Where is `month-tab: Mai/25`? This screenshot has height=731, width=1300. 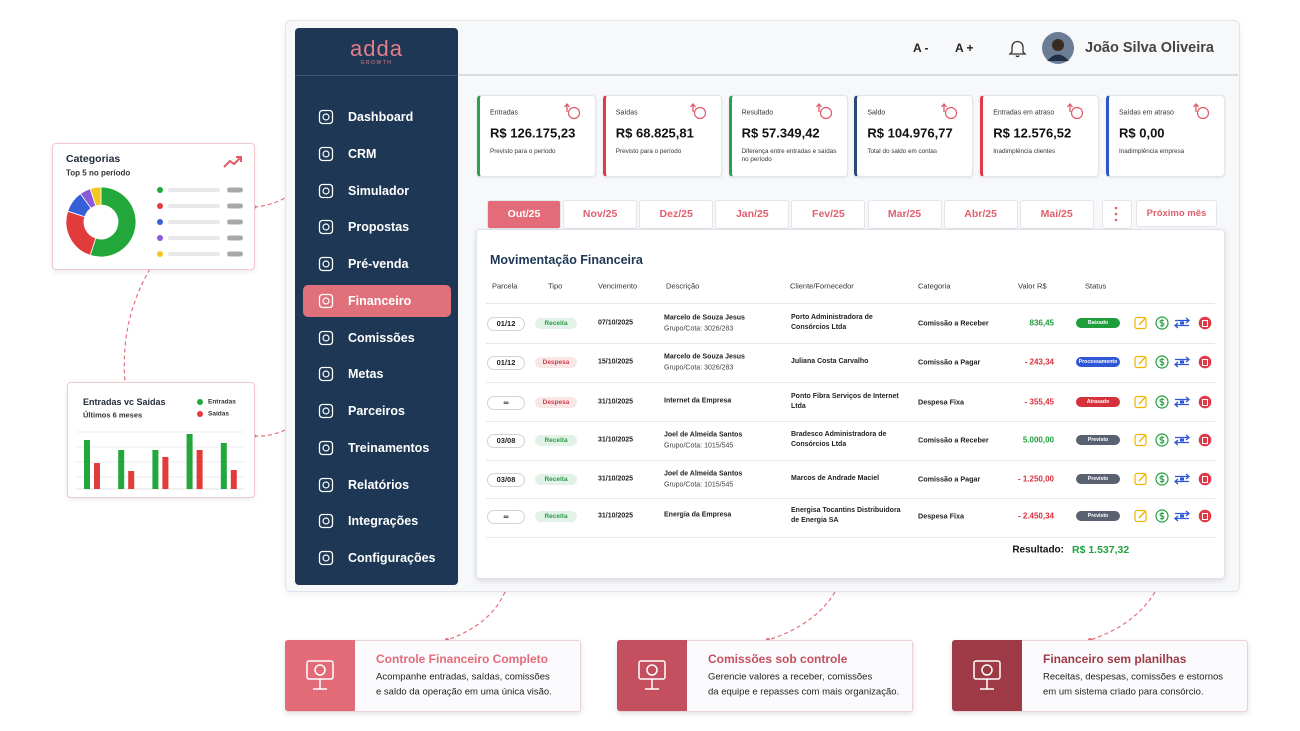 month-tab: Mai/25 is located at coordinates (1056, 214).